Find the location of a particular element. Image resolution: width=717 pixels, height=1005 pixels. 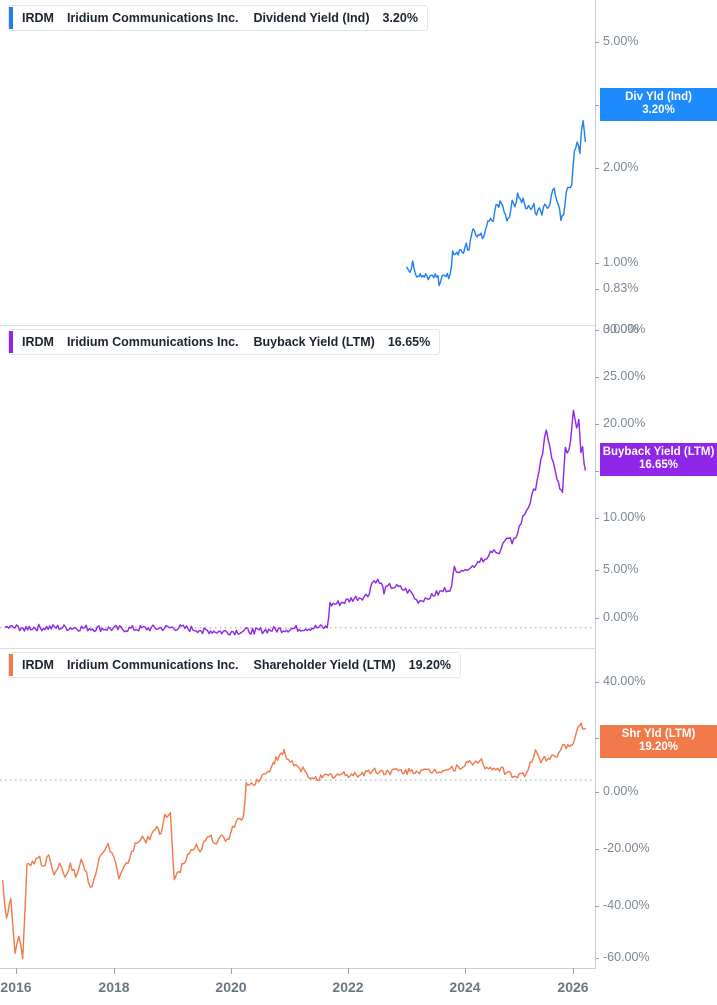

axis-tick-label: -60.00% is located at coordinates (626, 957).